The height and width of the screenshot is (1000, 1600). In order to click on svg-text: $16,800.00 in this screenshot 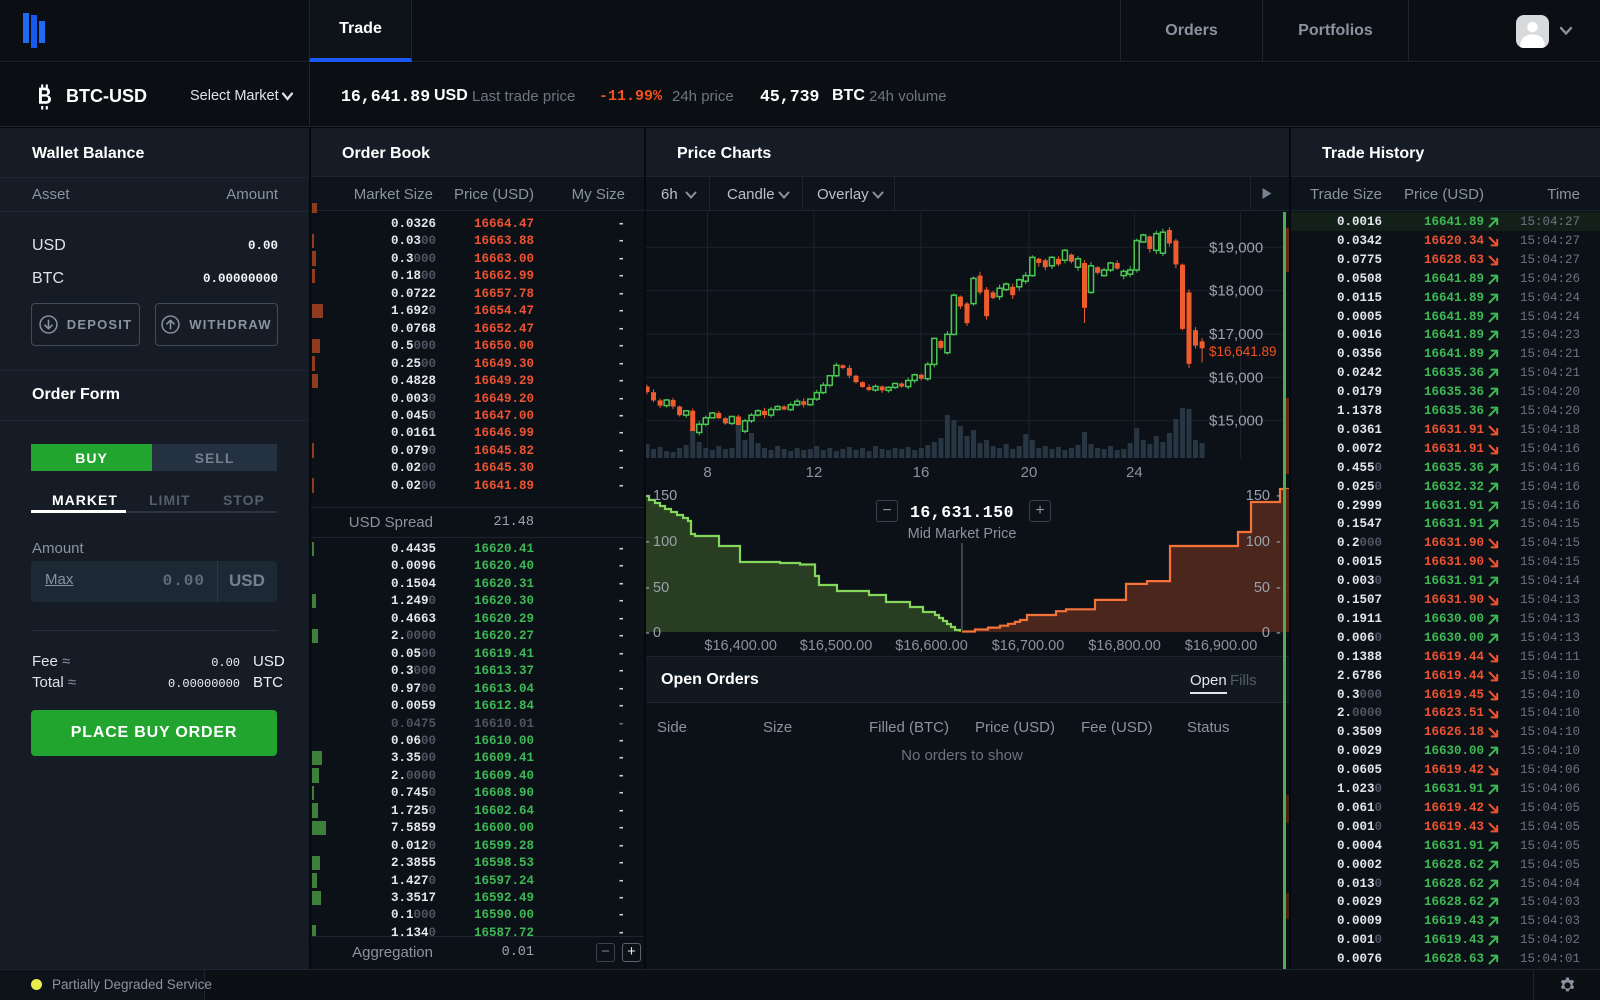, I will do `click(1124, 646)`.